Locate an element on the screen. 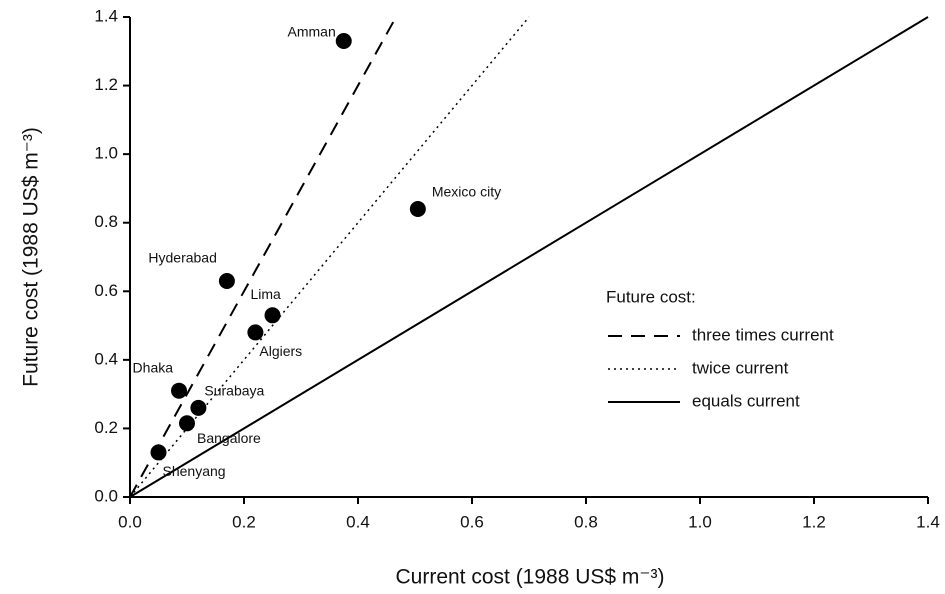  y-tick-label: 0.8 is located at coordinates (106, 221).